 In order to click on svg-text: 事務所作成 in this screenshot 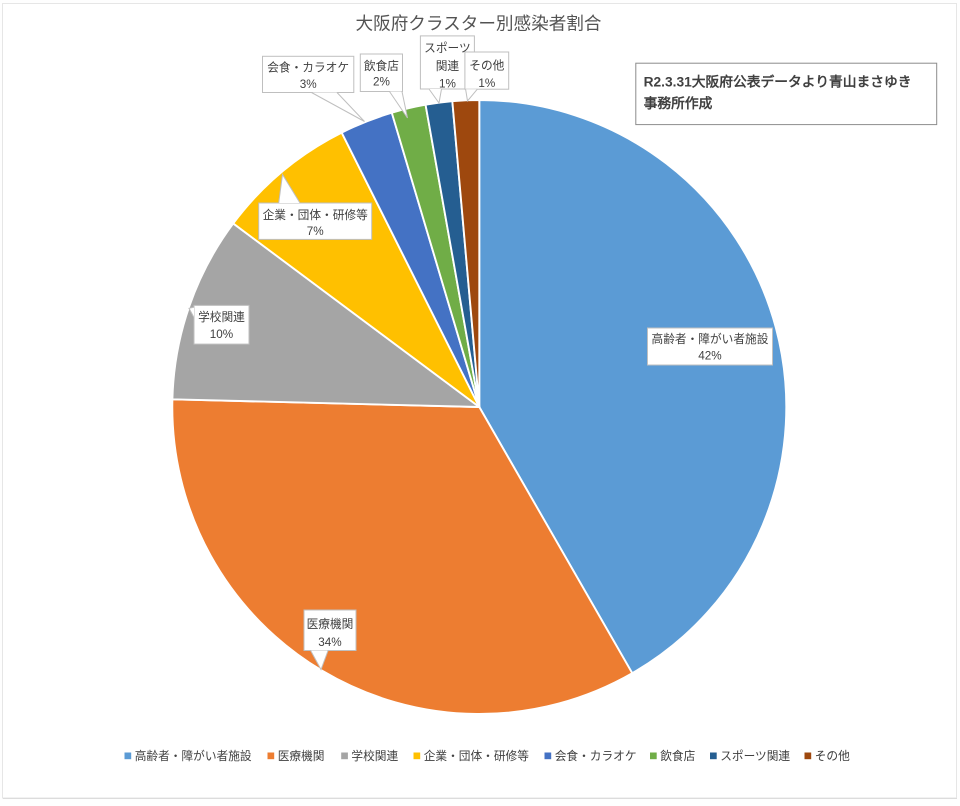, I will do `click(678, 103)`.